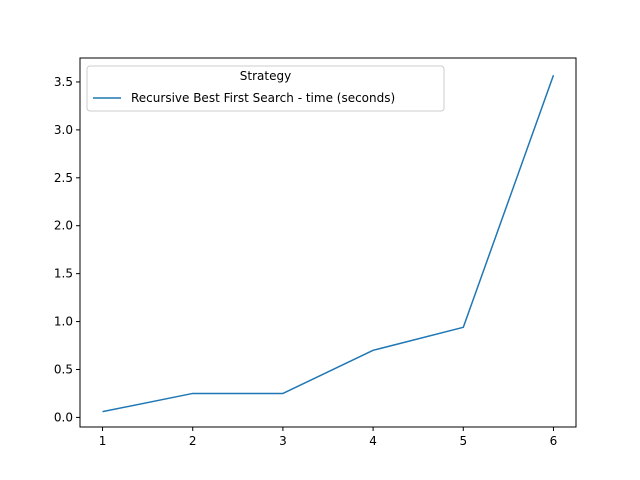  What do you see at coordinates (63, 274) in the screenshot?
I see `y-tick-label: 1.5` at bounding box center [63, 274].